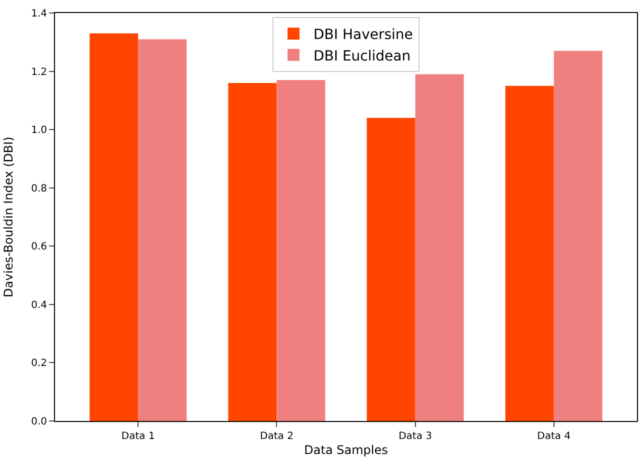 This screenshot has width=641, height=461. I want to click on y-tick-label: 0.0, so click(39, 422).